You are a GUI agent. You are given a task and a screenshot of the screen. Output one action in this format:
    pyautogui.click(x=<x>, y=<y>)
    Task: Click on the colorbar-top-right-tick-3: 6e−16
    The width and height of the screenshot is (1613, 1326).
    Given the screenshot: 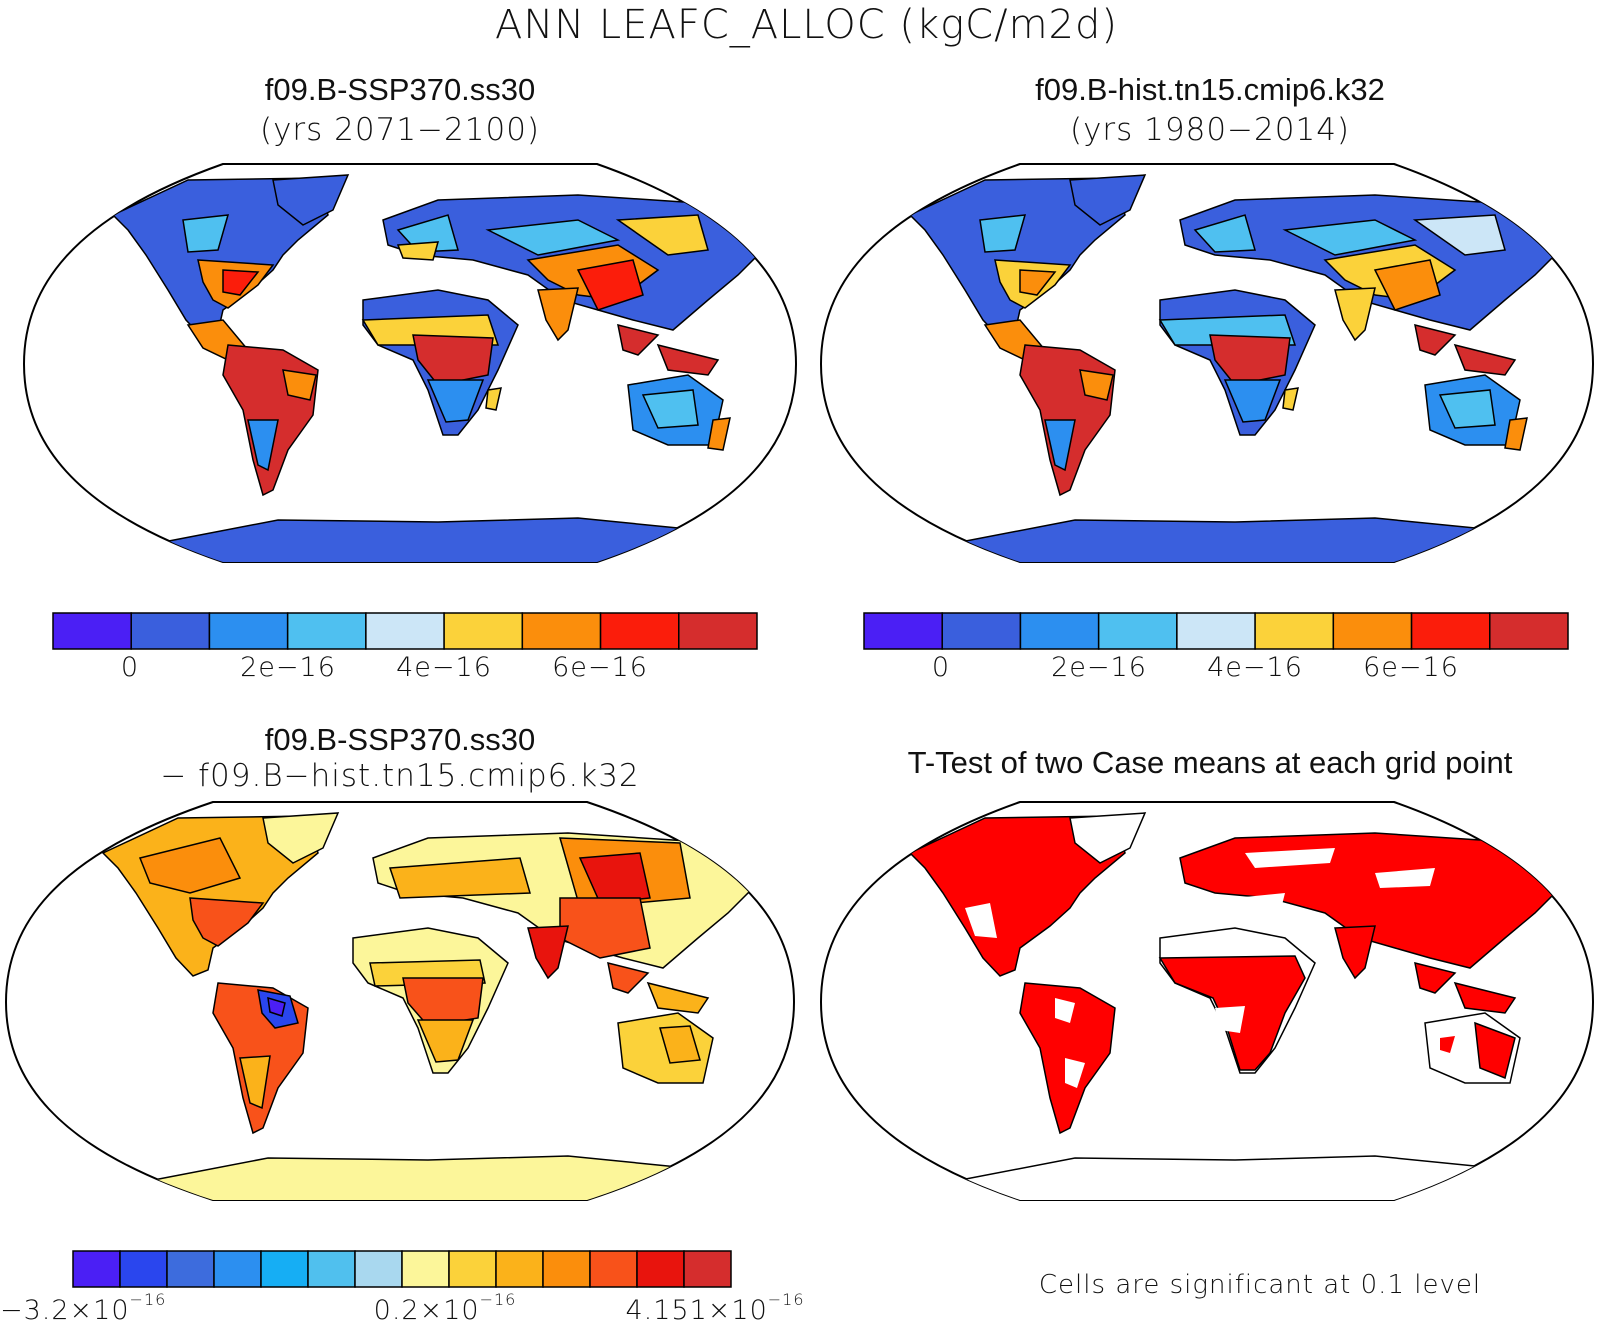 What is the action you would take?
    pyautogui.click(x=1411, y=667)
    